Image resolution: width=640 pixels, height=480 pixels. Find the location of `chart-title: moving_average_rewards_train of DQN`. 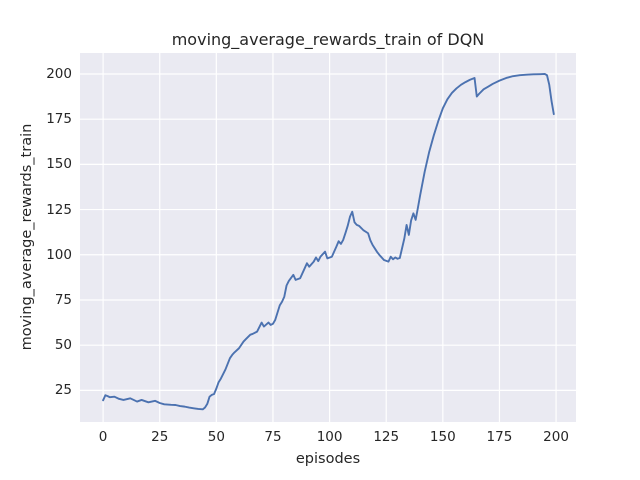

chart-title: moving_average_rewards_train of DQN is located at coordinates (328, 39).